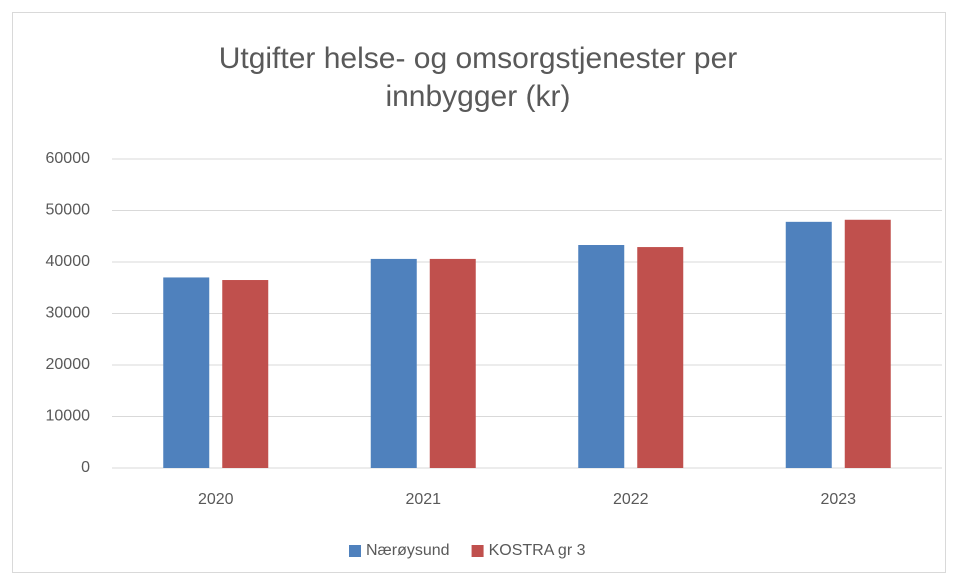 The height and width of the screenshot is (584, 960). What do you see at coordinates (216, 499) in the screenshot?
I see `x-tick-label: 2020` at bounding box center [216, 499].